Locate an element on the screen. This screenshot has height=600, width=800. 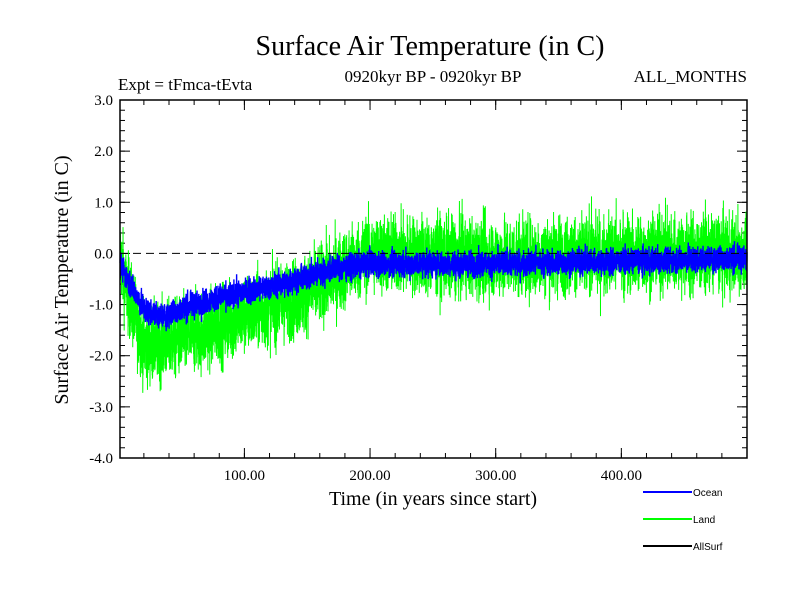
y-tick-label: 0.0 is located at coordinates (103, 254).